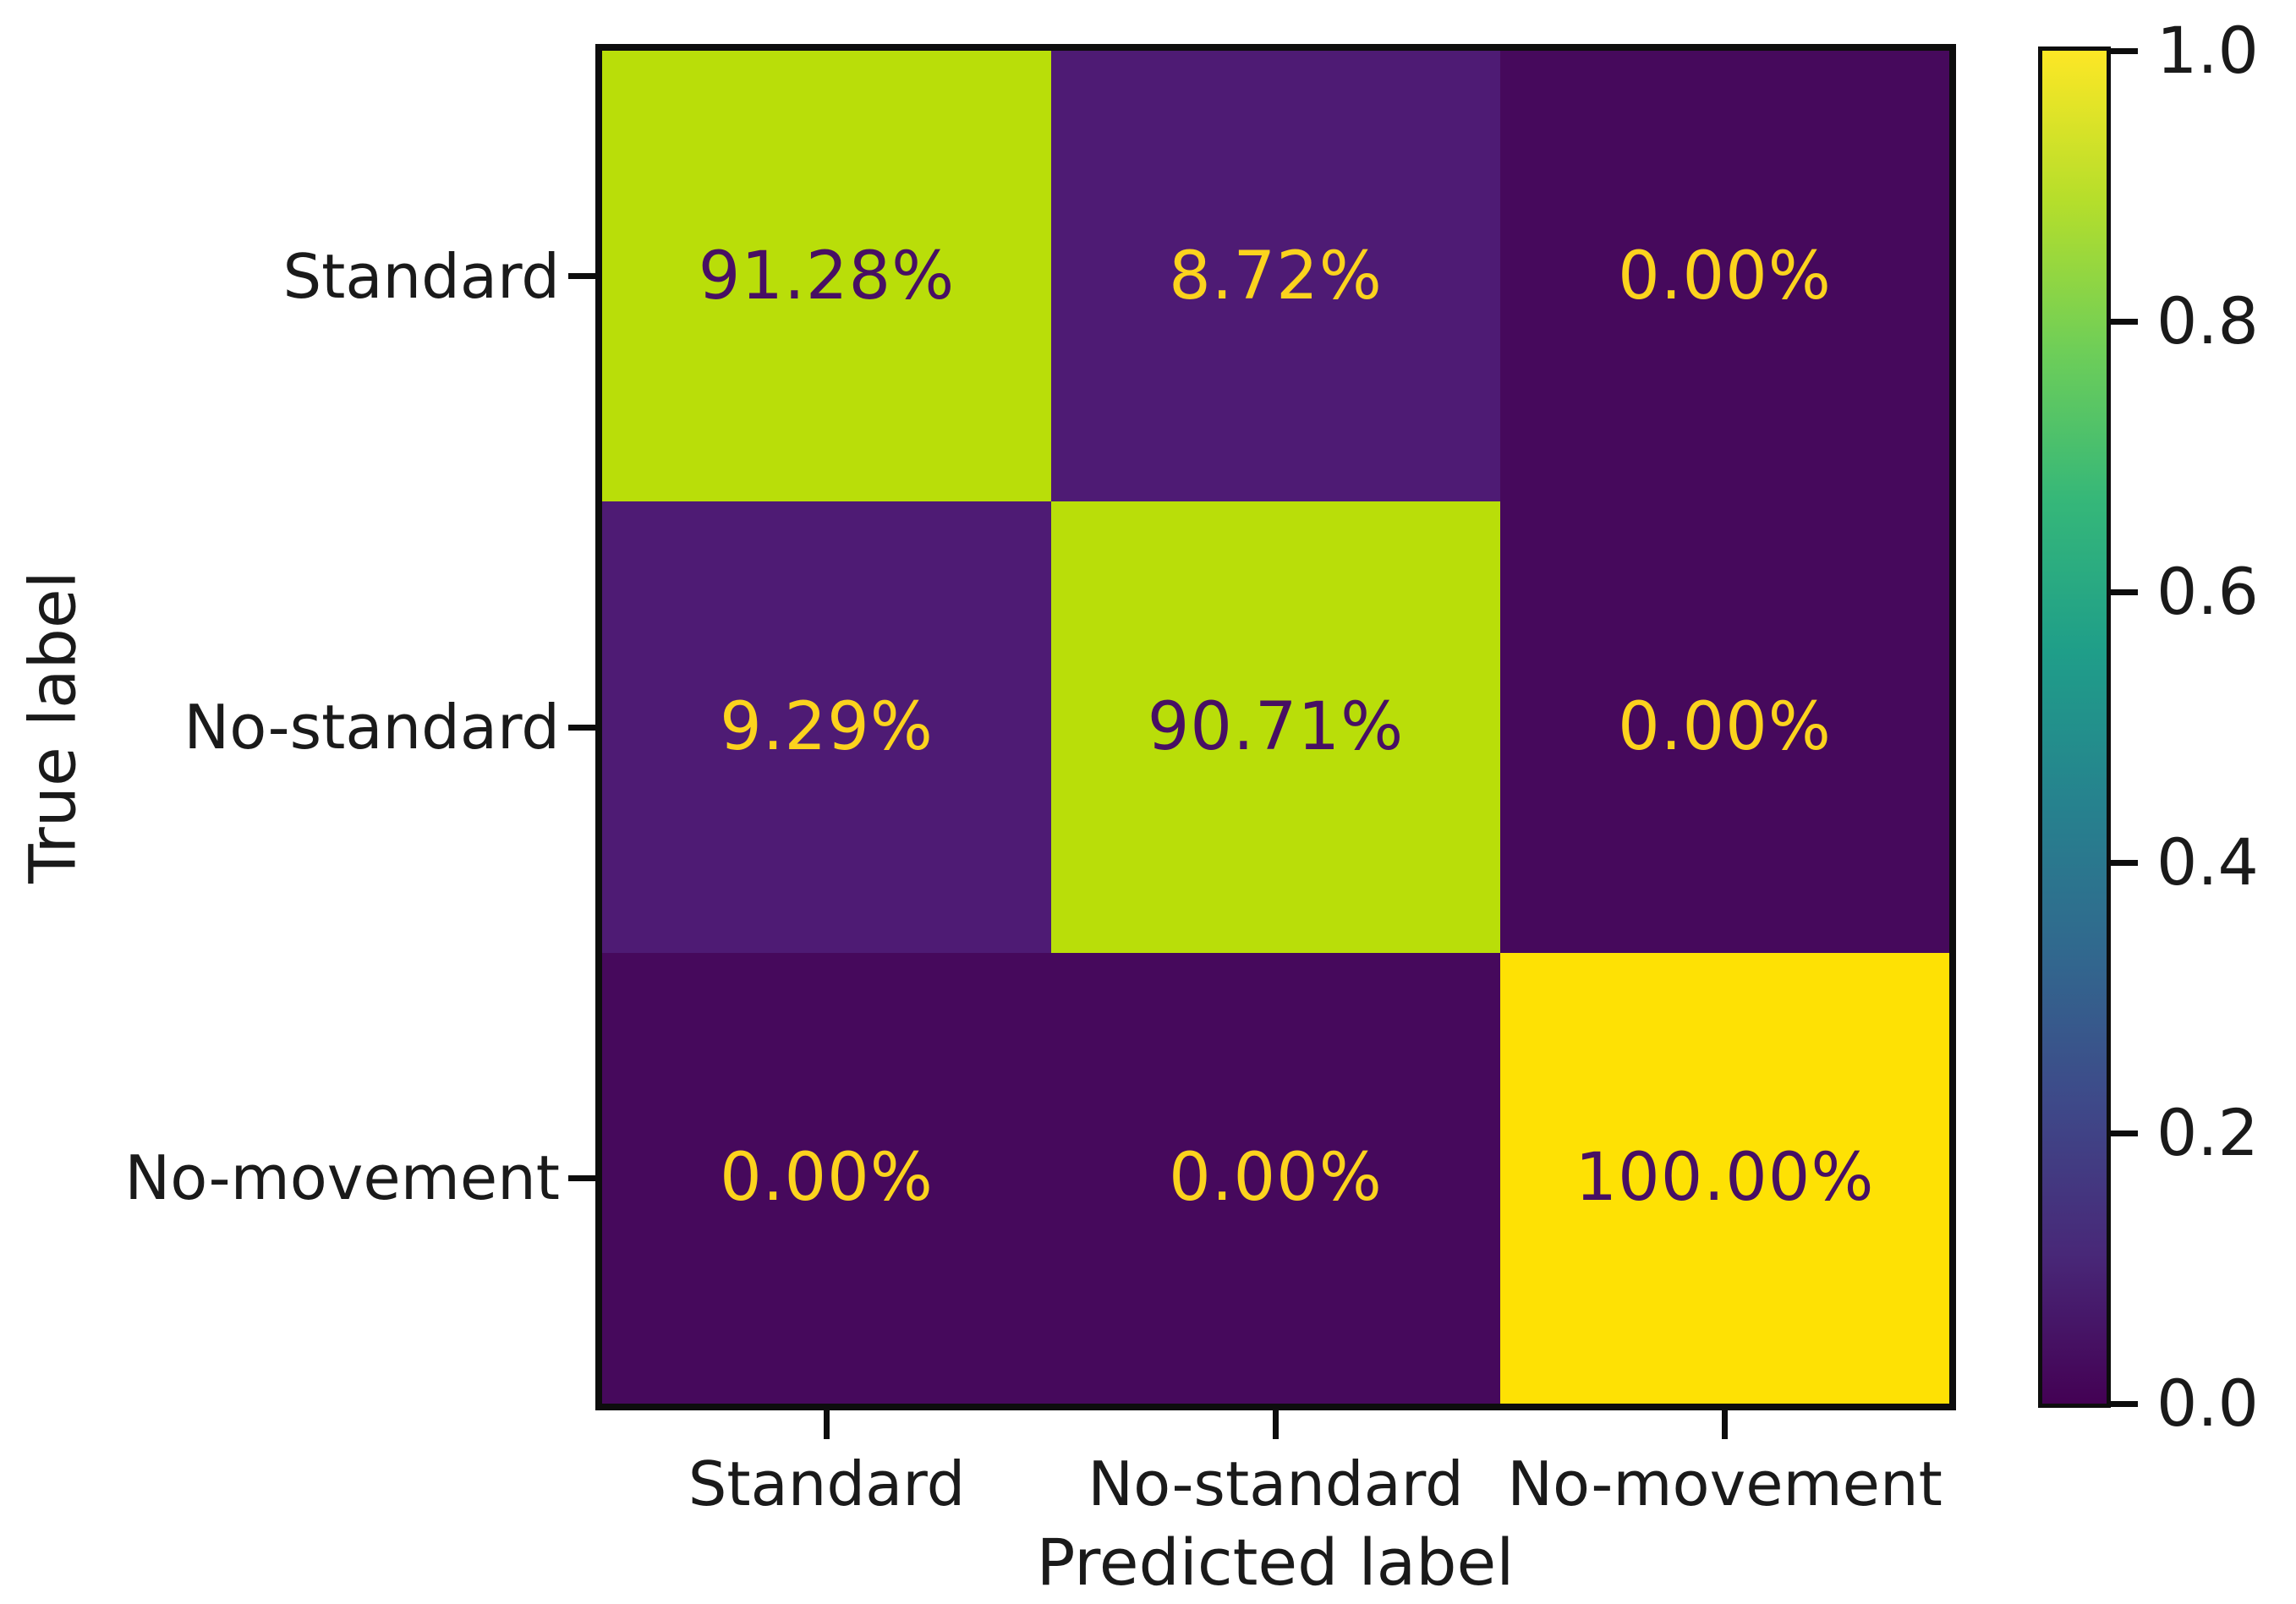  What do you see at coordinates (2207, 591) in the screenshot?
I see `colorbar-tick-label: 0.6` at bounding box center [2207, 591].